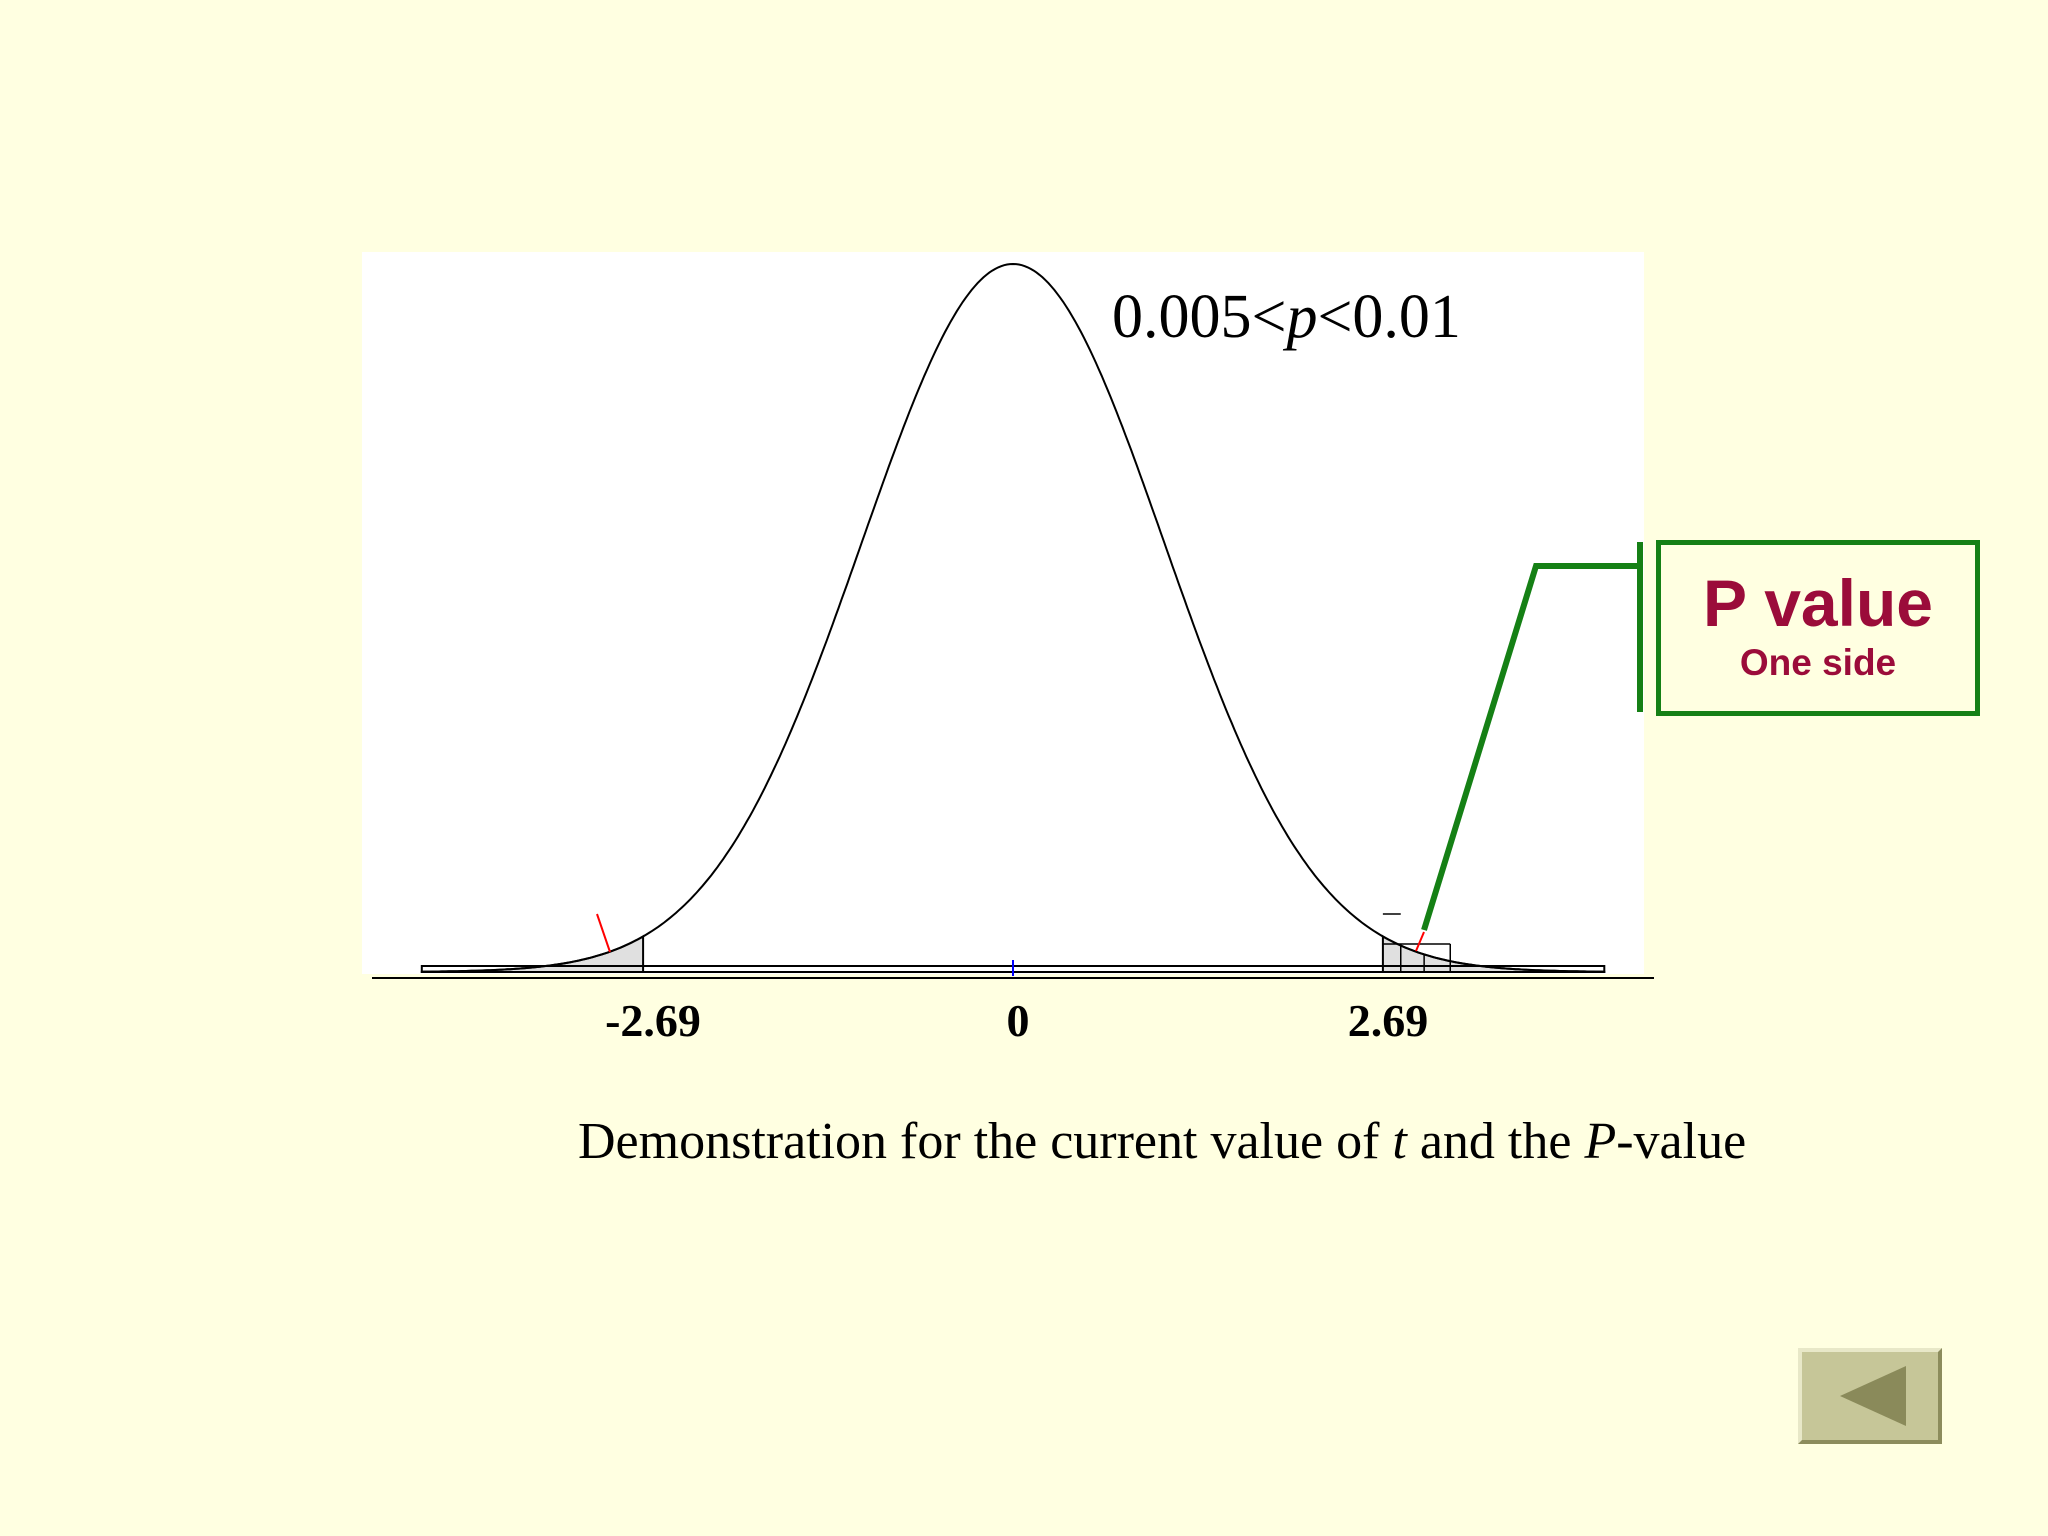  I want to click on callout-leader-line, so click(1530, 747).